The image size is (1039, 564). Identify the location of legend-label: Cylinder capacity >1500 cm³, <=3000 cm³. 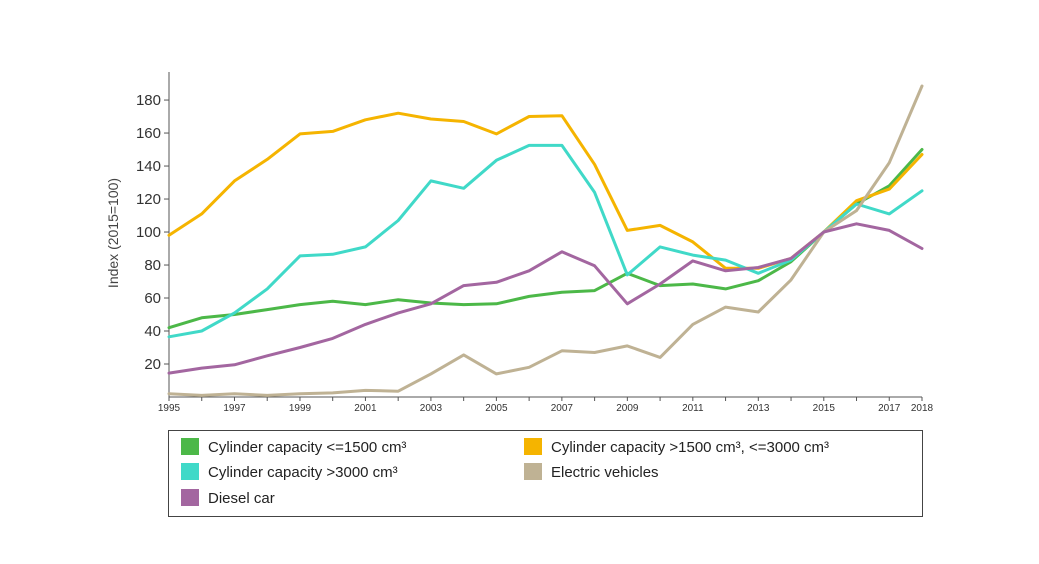
(690, 447).